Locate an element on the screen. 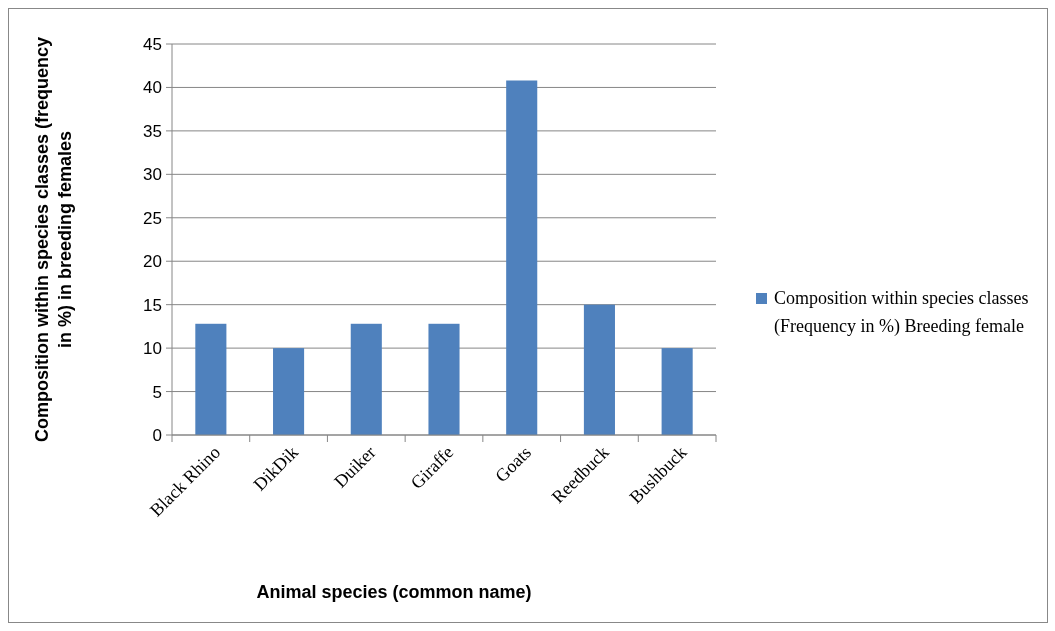 The image size is (1055, 631). y-tick-label: 40 is located at coordinates (152, 88).